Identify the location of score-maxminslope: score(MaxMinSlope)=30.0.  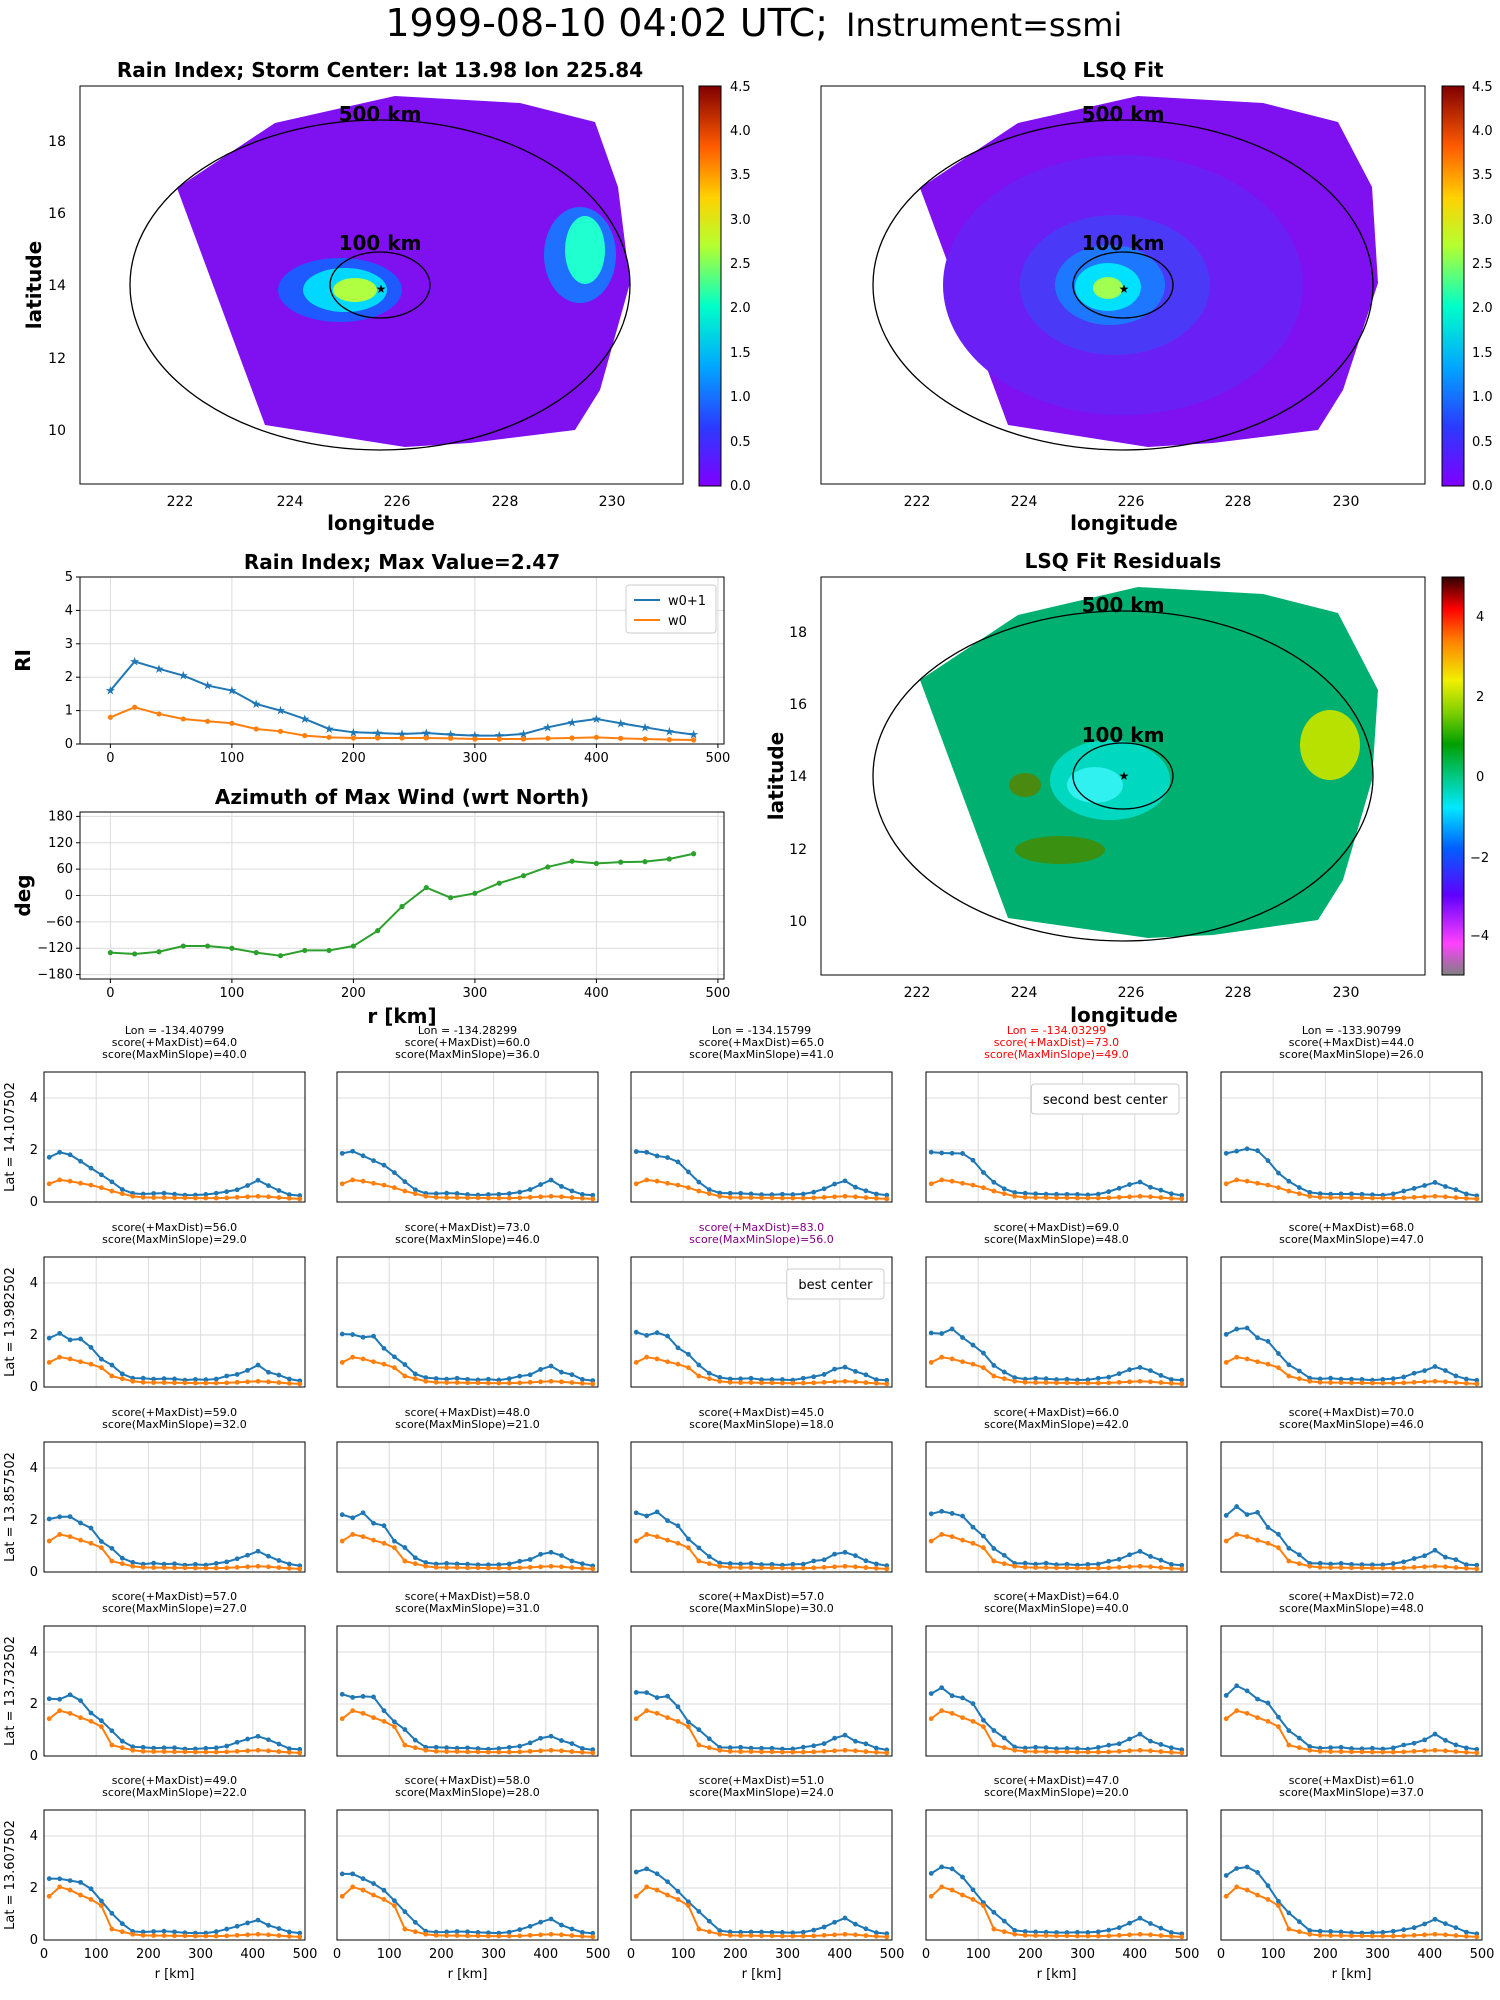
(761, 1608).